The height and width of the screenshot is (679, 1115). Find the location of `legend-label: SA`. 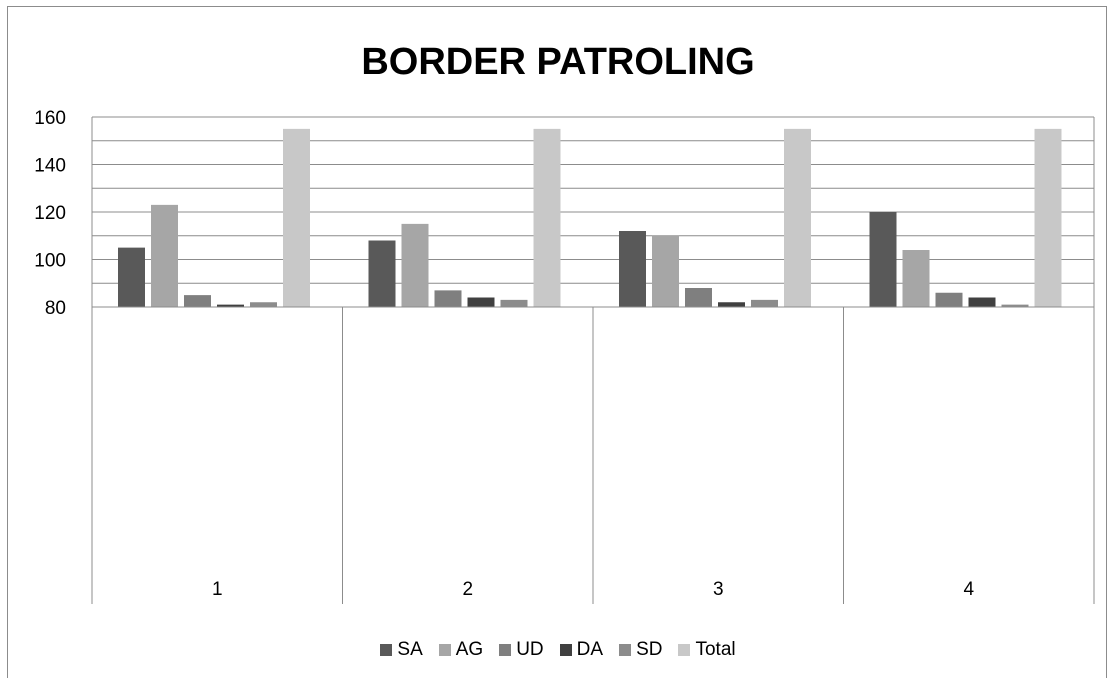

legend-label: SA is located at coordinates (410, 649).